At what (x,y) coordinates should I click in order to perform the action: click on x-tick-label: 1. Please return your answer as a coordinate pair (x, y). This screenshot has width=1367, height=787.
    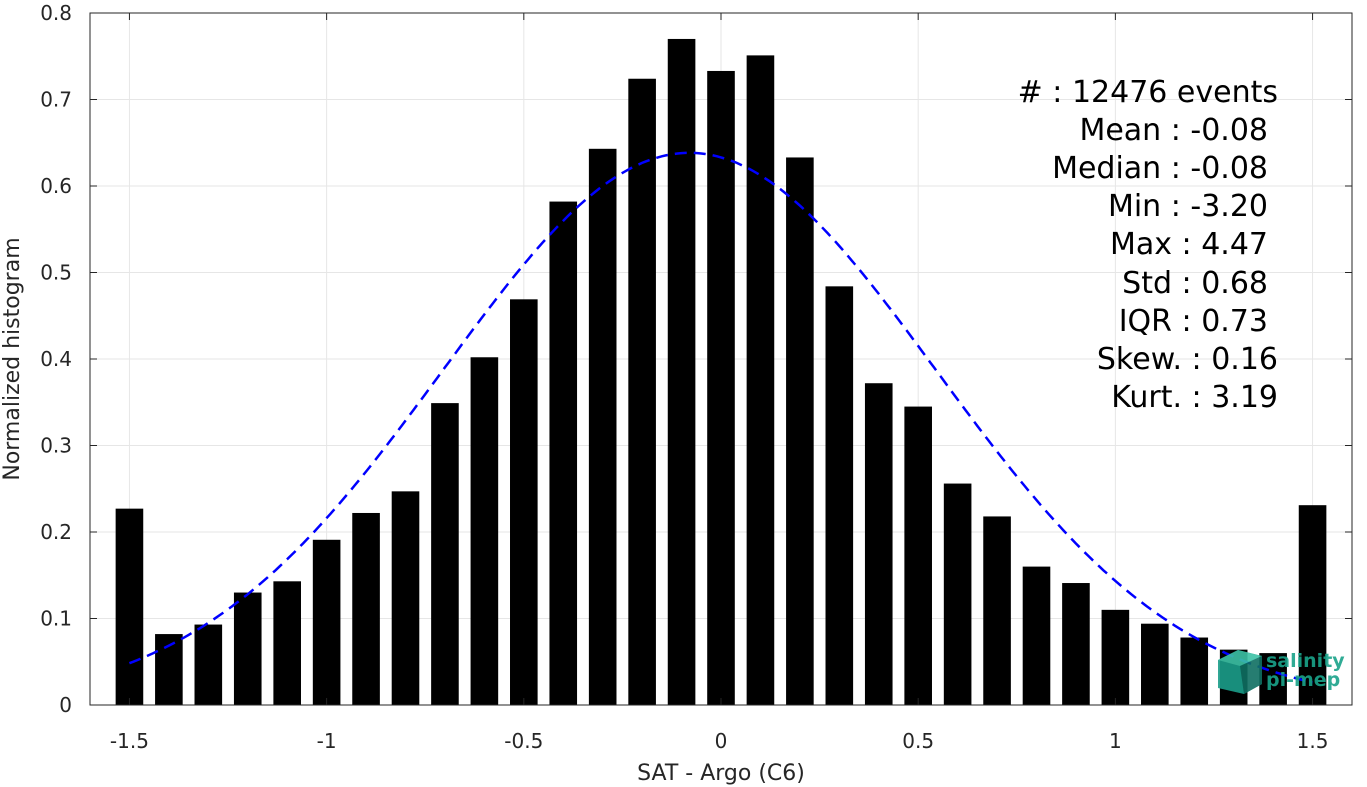
    Looking at the image, I should click on (1115, 741).